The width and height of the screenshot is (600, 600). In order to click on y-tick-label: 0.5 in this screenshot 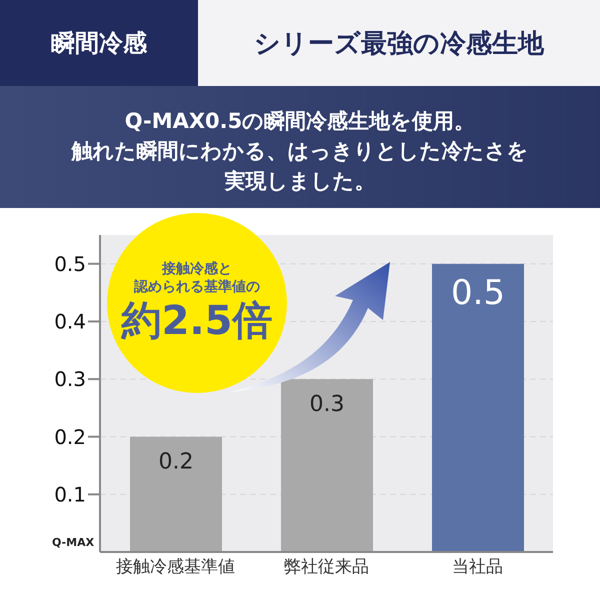, I will do `click(70, 264)`.